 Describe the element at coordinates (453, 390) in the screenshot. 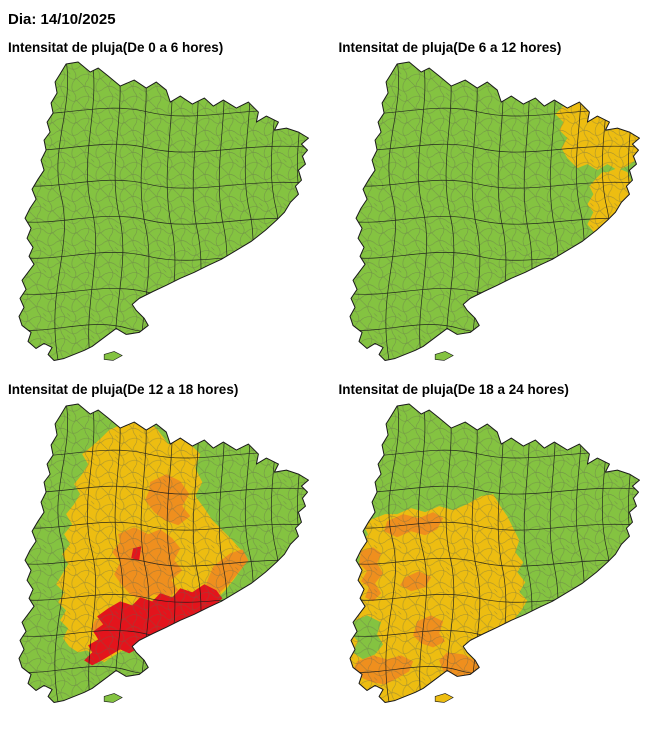

I see `panel-title-18-24h: Intensitat de pluja(De 18 a 24 hores)` at that location.